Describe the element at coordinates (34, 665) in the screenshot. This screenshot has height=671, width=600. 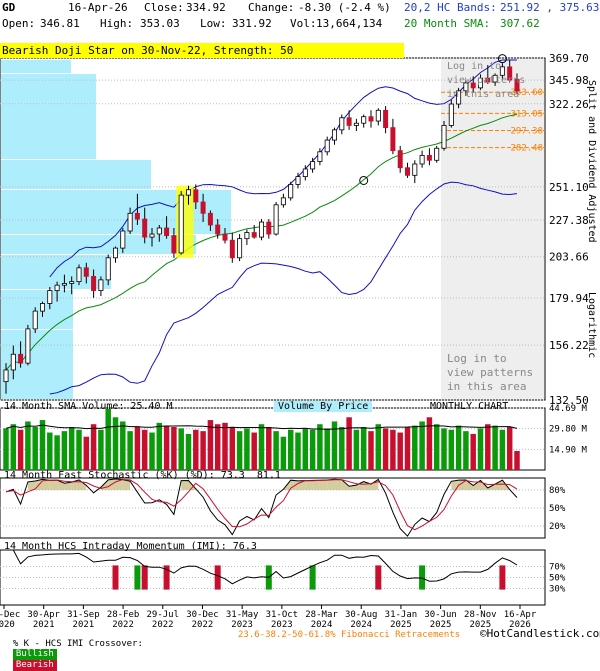
I see `bearish-badge: Bearish` at that location.